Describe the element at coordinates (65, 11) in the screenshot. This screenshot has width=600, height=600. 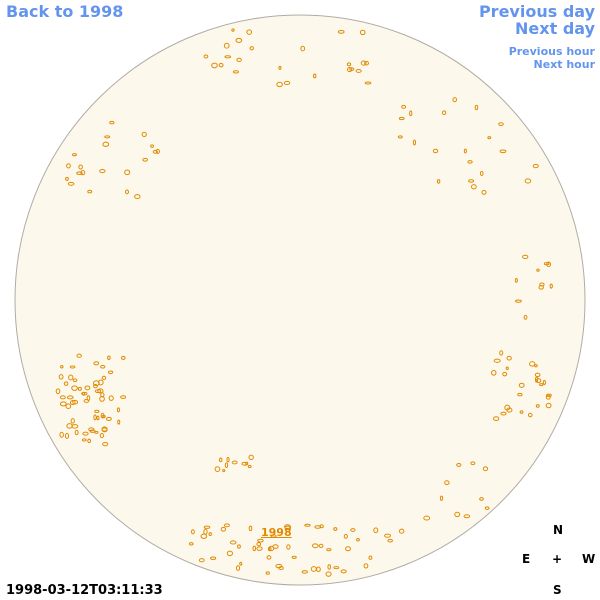
I see `back-link: Back to 1998` at that location.